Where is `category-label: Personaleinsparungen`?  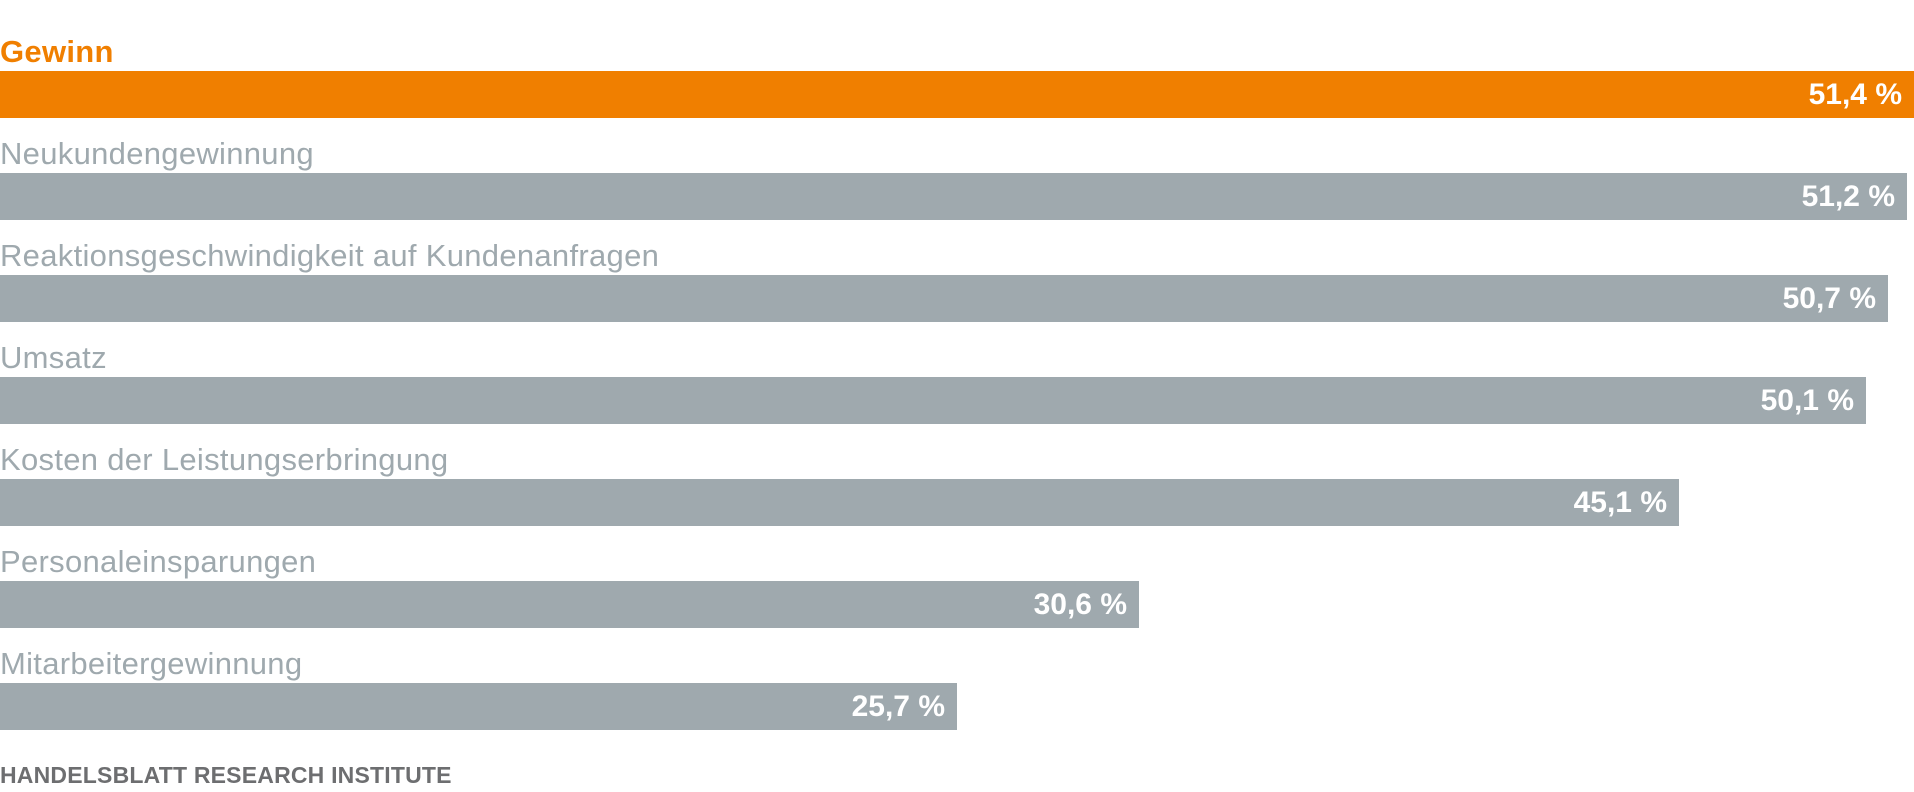
category-label: Personaleinsparungen is located at coordinates (158, 561).